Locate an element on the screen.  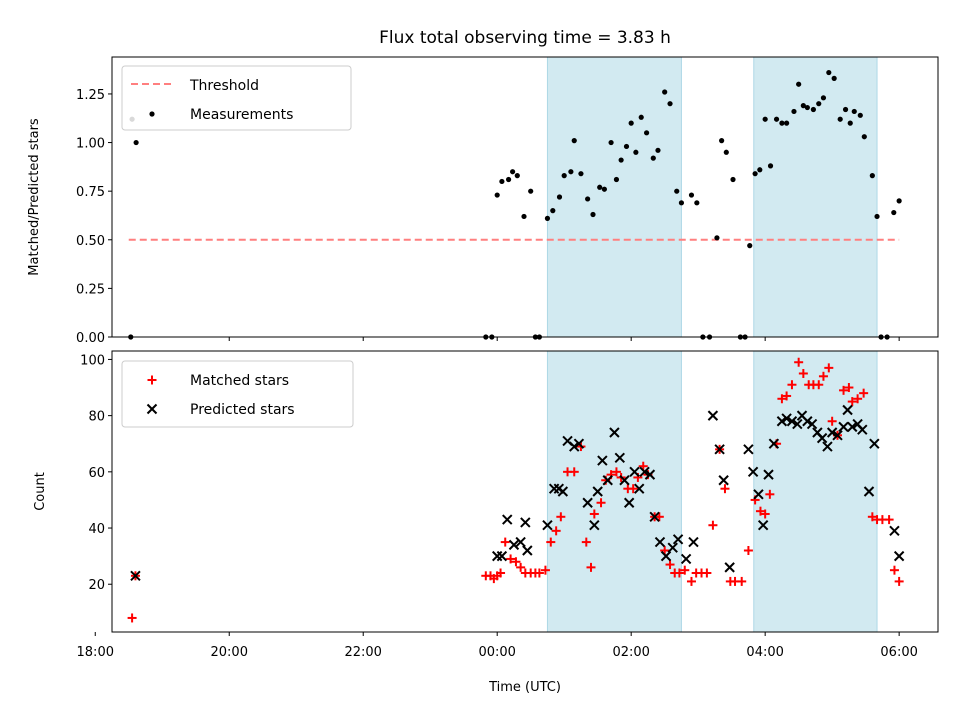
ratio-legend: Threshold Measurements is located at coordinates (236, 98).